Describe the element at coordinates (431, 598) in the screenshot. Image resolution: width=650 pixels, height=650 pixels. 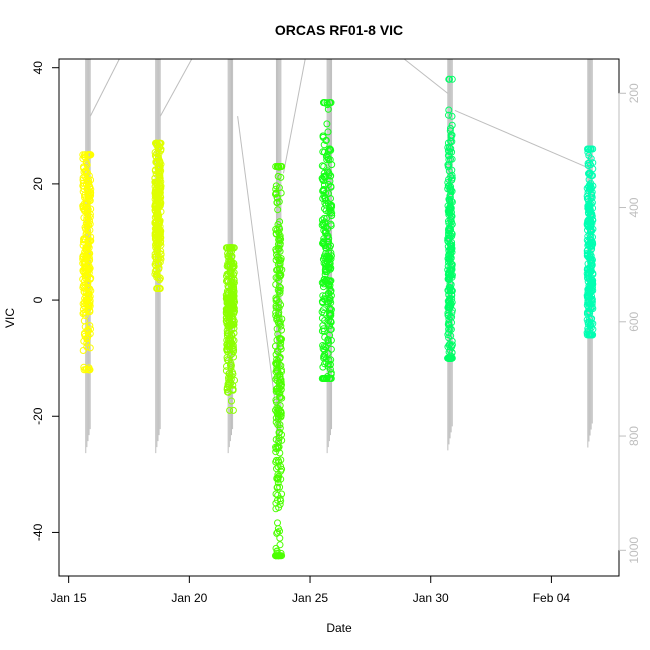
I see `x-tick-label: Jan 30` at that location.